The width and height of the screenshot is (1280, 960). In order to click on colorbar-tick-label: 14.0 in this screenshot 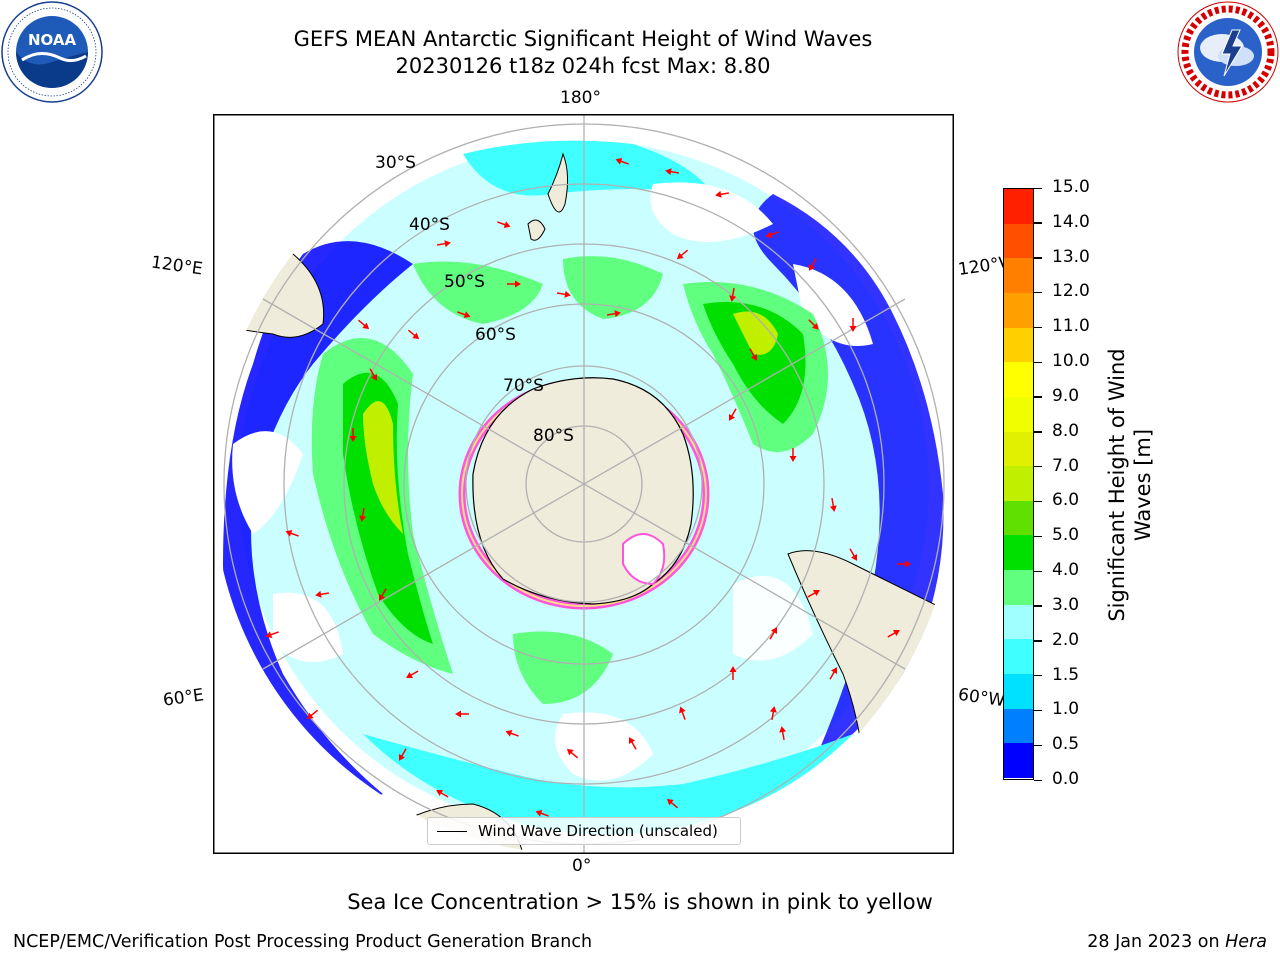, I will do `click(1071, 221)`.